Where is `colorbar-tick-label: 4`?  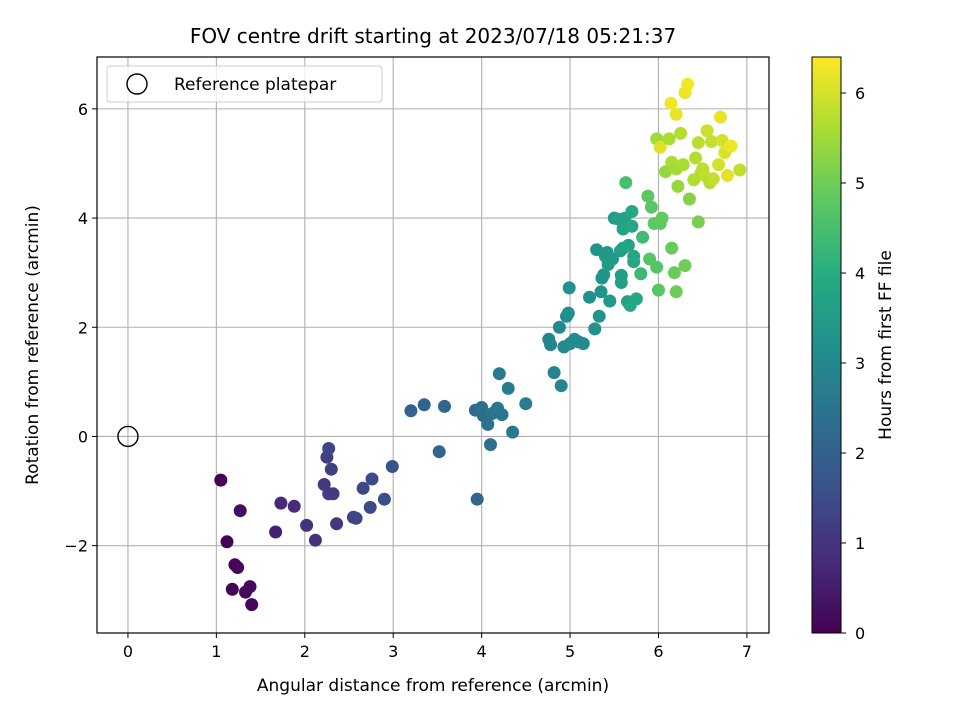 colorbar-tick-label: 4 is located at coordinates (860, 273).